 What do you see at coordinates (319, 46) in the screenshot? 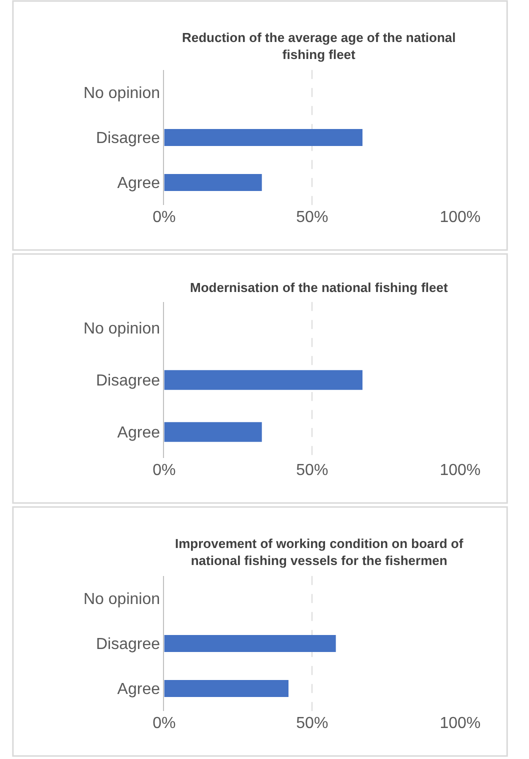
I see `chart-title: Reduction of the average age of the national fishing fleet` at bounding box center [319, 46].